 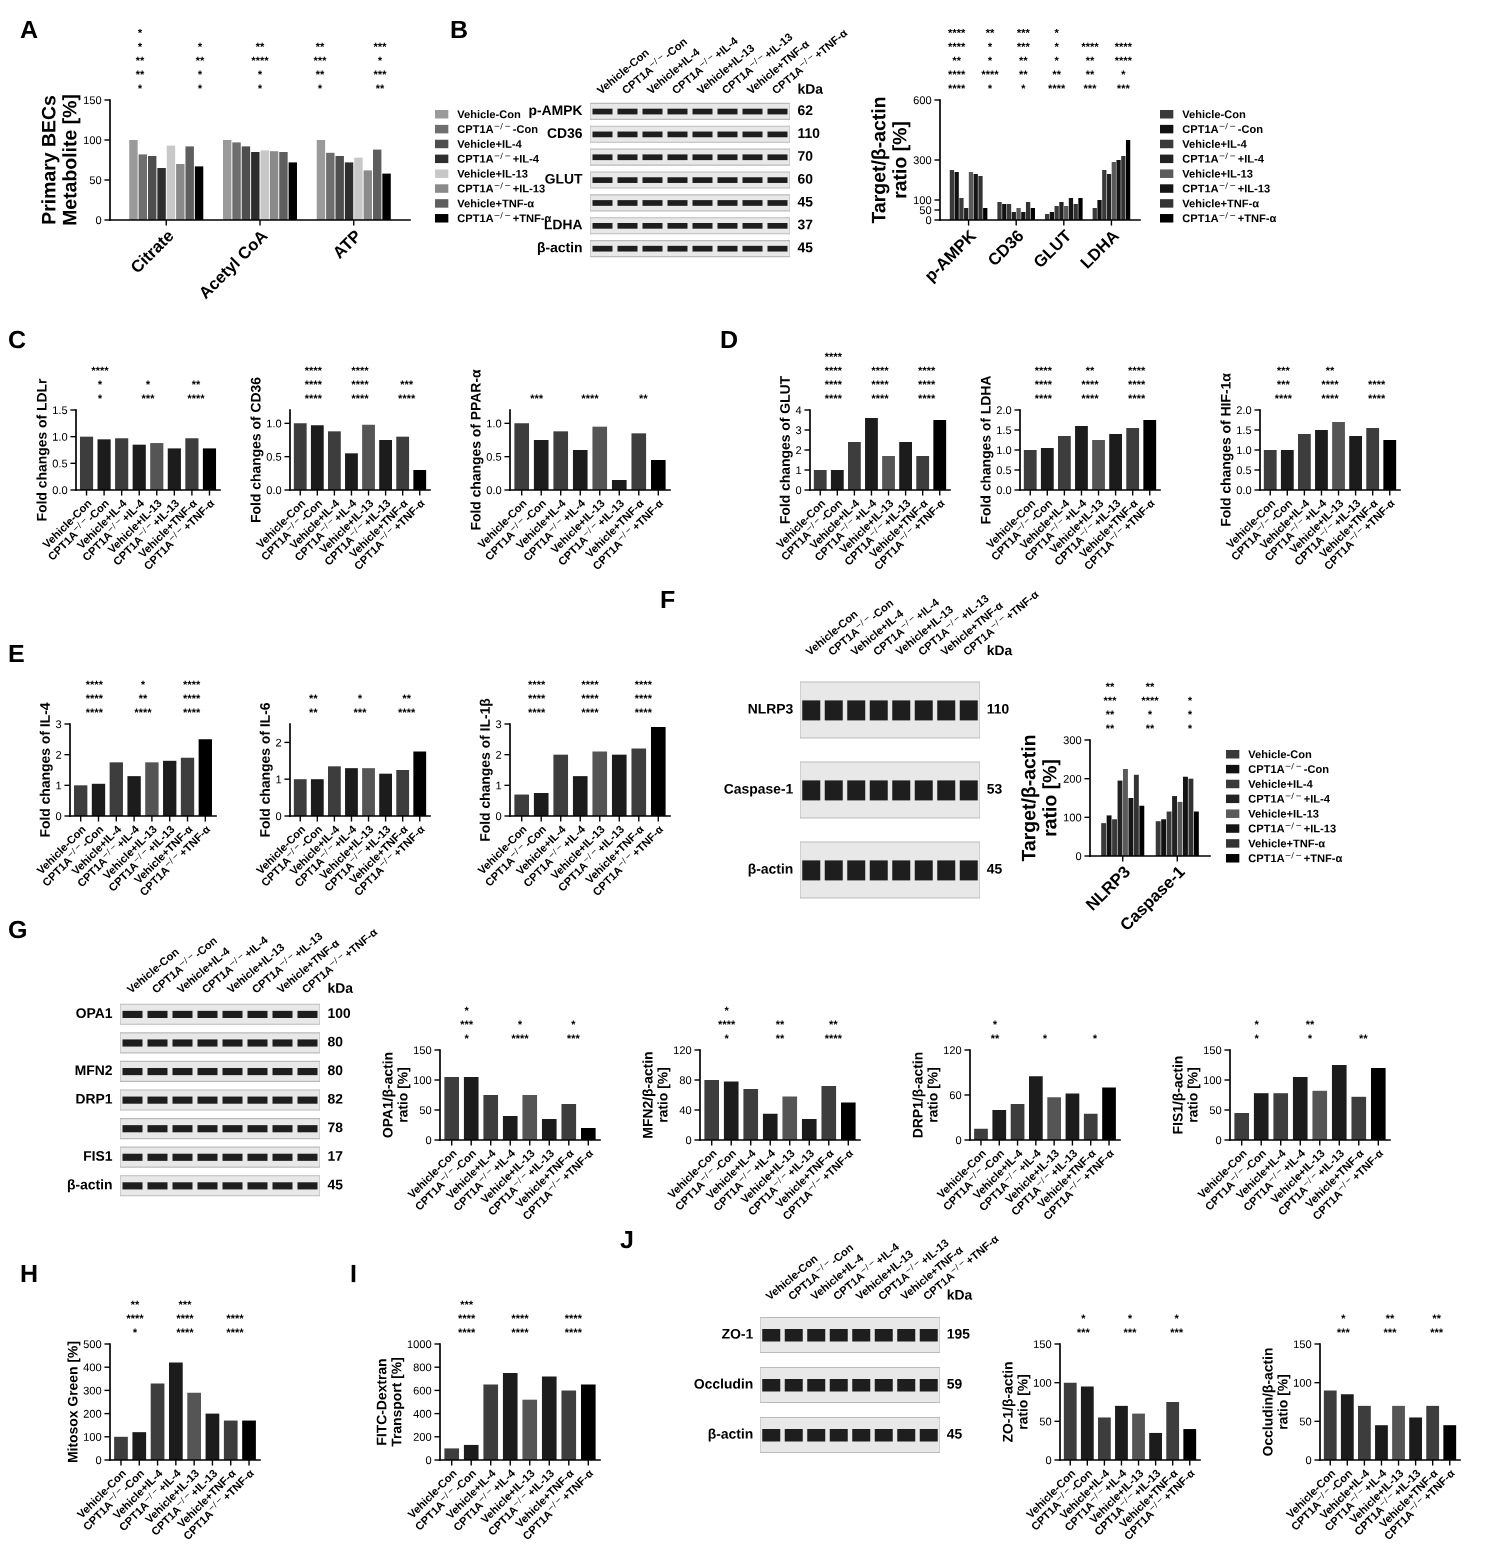 What do you see at coordinates (29, 1273) in the screenshot?
I see `chart-title: H` at bounding box center [29, 1273].